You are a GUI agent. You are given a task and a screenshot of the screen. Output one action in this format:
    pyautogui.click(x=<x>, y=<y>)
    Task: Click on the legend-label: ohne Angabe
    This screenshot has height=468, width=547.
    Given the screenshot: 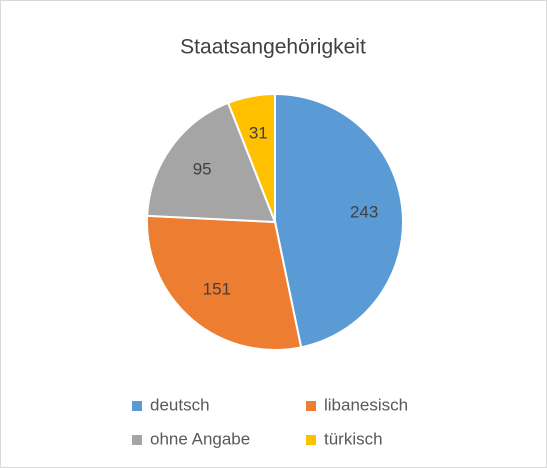 What is the action you would take?
    pyautogui.click(x=200, y=438)
    